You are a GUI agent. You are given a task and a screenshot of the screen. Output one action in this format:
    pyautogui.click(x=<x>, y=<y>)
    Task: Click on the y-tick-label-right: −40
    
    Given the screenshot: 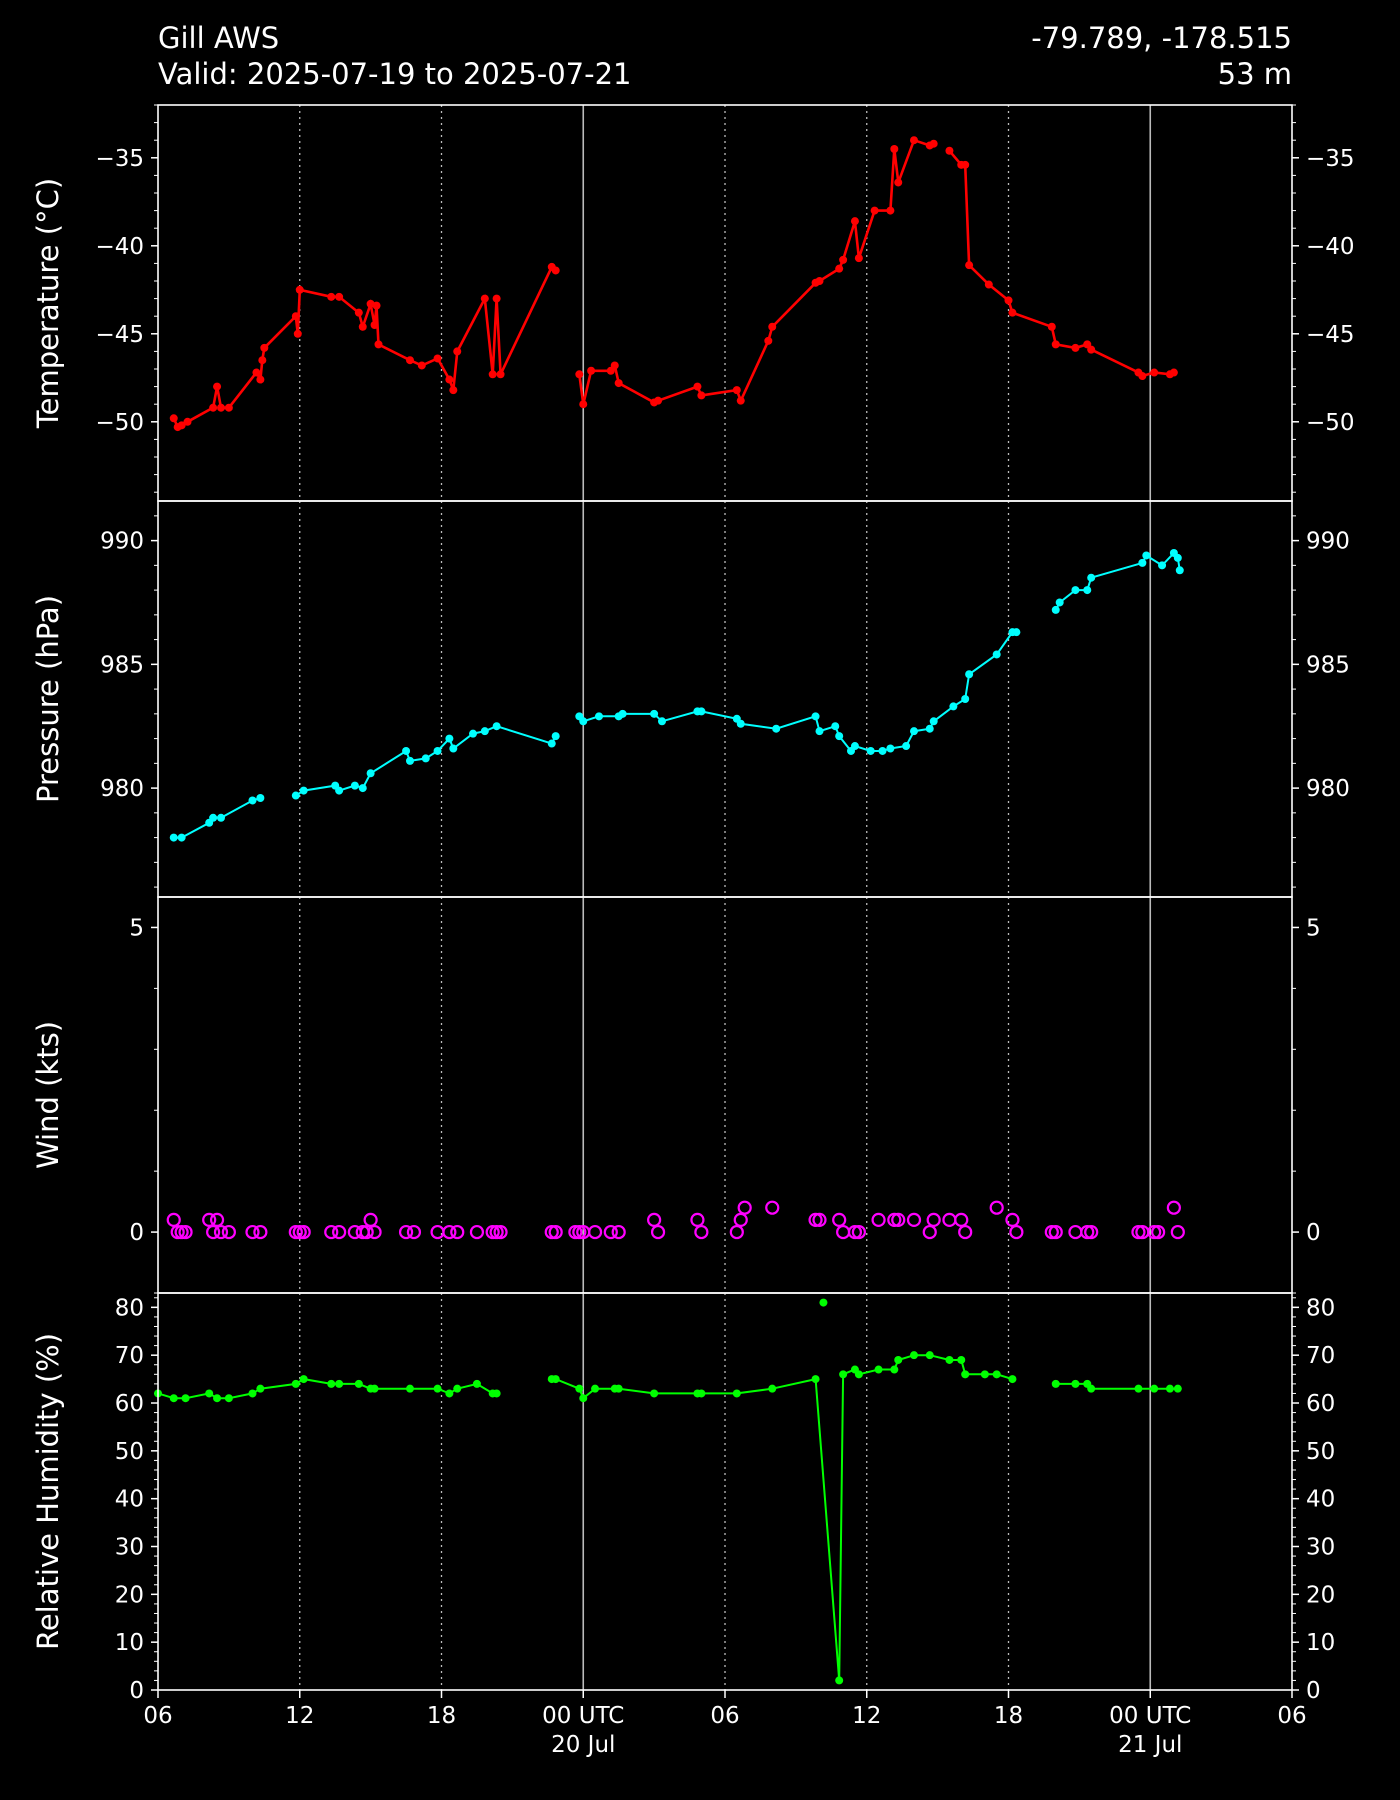 What is the action you would take?
    pyautogui.click(x=1330, y=247)
    